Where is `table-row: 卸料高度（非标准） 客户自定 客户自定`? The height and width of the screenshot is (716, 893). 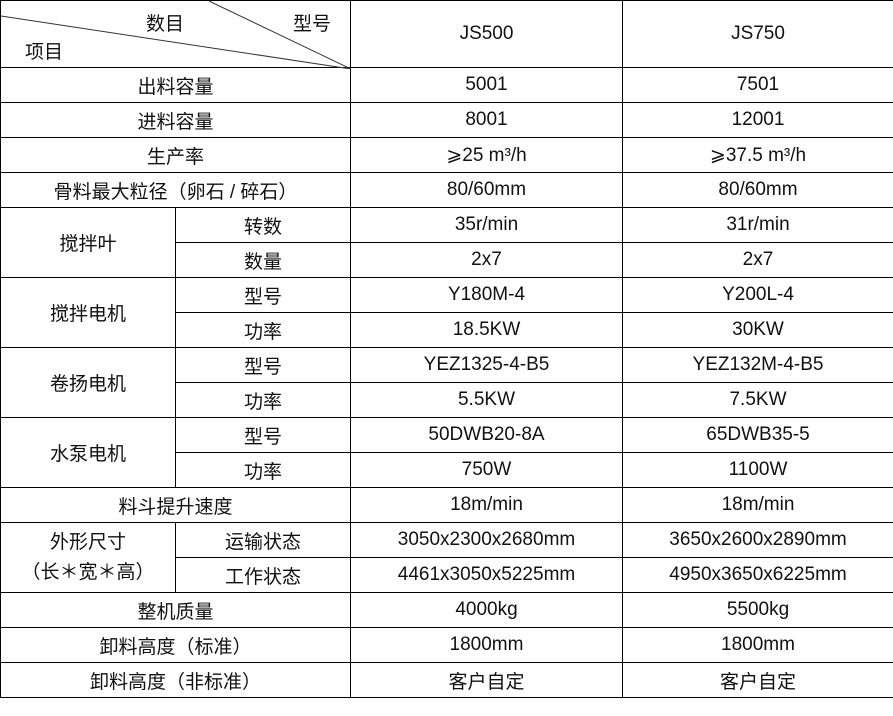 table-row: 卸料高度（非标准） 客户自定 客户自定 is located at coordinates (446, 680).